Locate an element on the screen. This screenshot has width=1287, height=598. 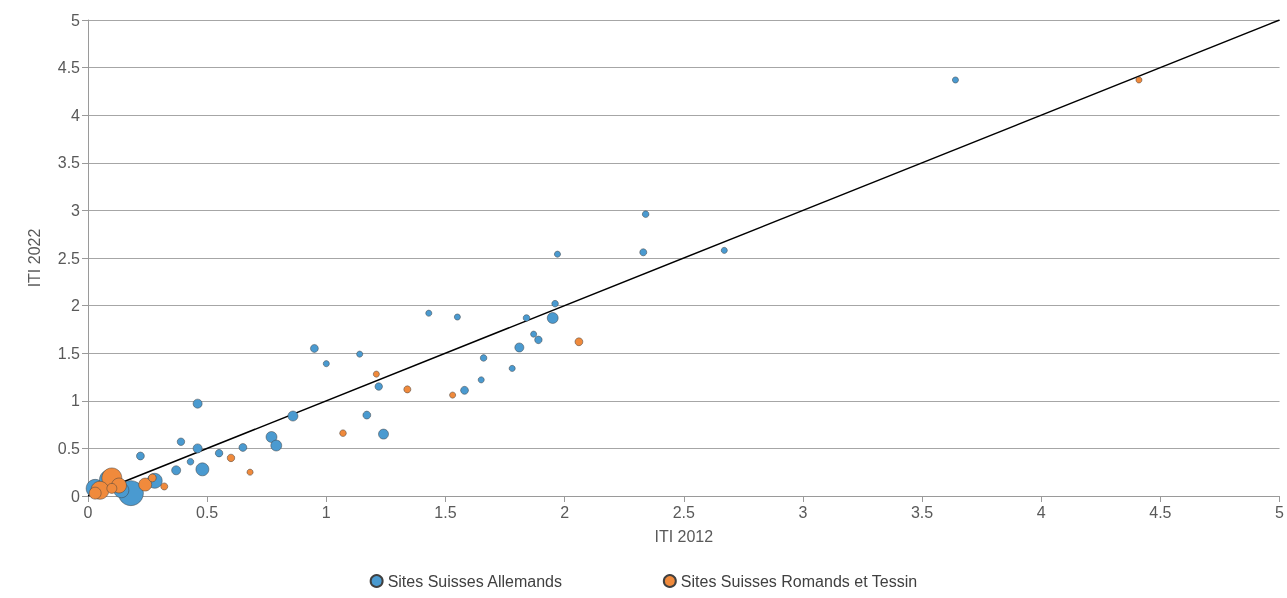
x-tick-label: 3.5 is located at coordinates (922, 512).